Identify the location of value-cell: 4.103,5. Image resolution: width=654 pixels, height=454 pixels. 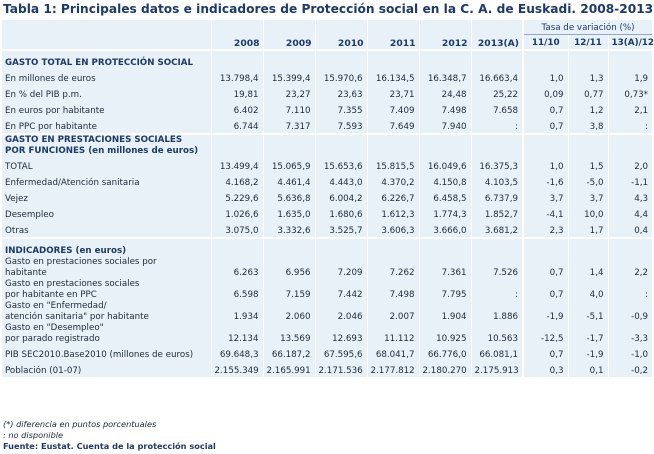
(496, 181).